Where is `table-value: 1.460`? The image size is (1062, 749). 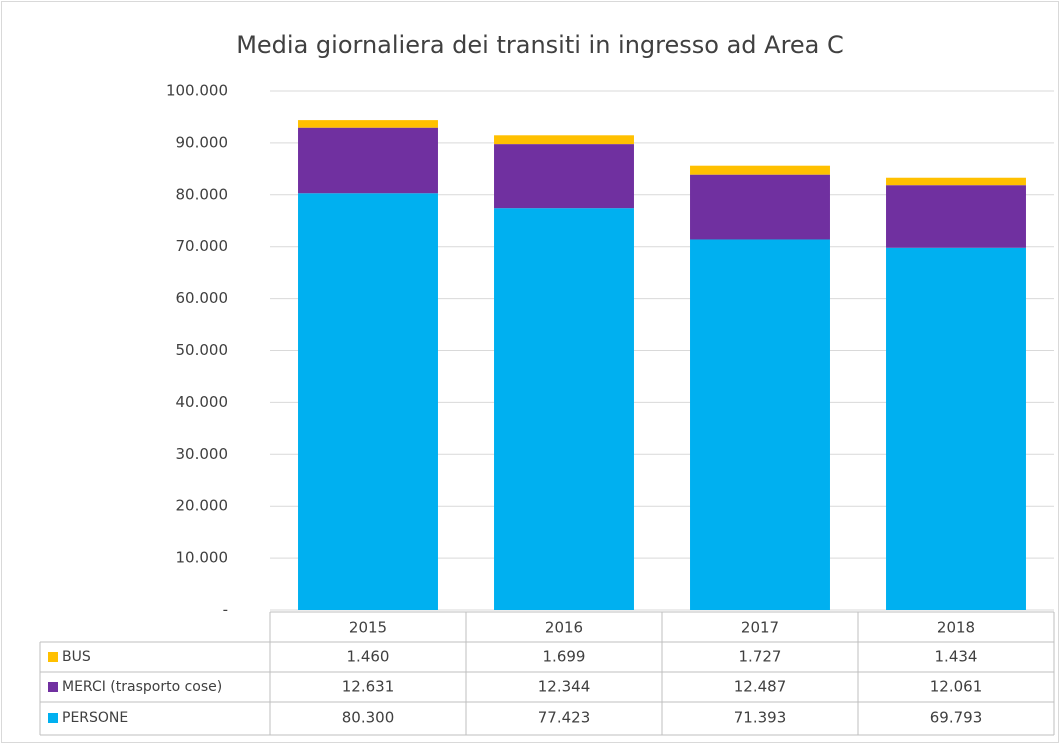
table-value: 1.460 is located at coordinates (368, 657).